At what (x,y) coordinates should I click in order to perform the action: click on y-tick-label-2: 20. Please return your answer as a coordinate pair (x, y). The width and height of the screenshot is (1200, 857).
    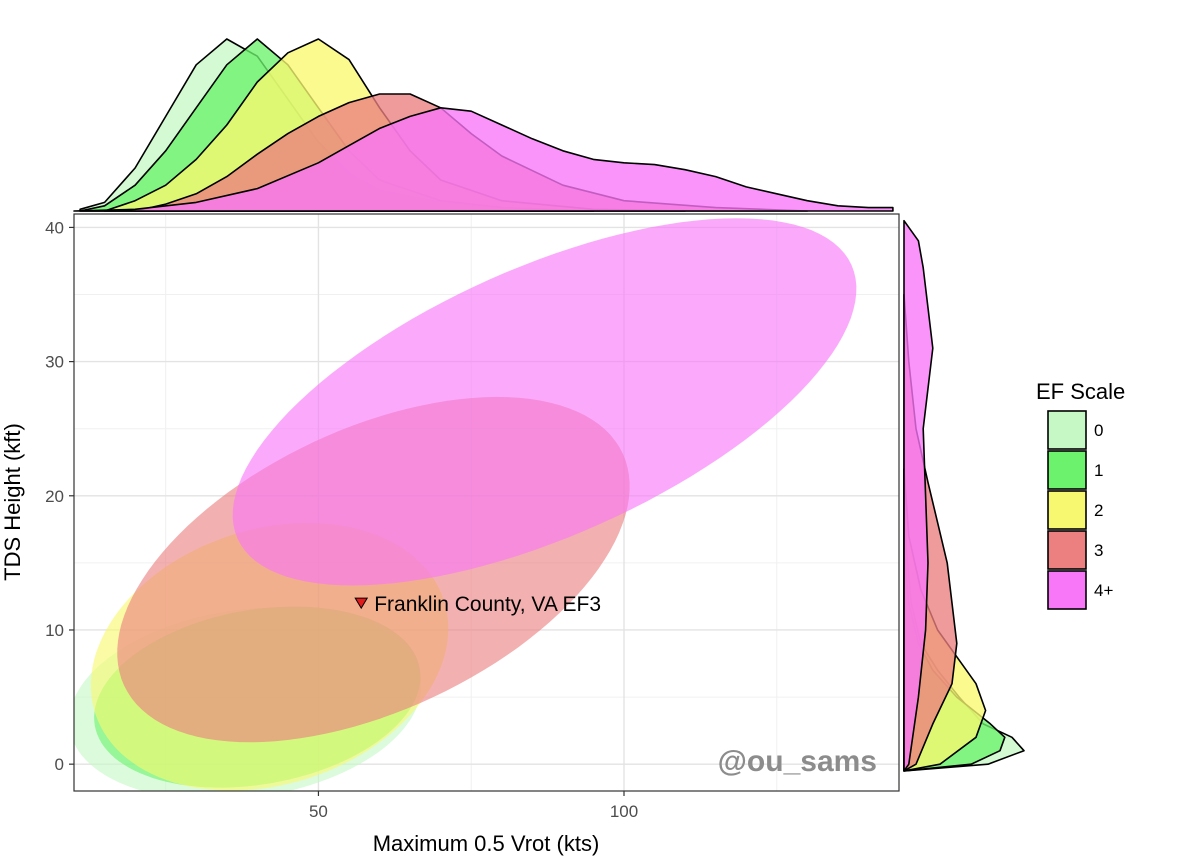
    Looking at the image, I should click on (54, 496).